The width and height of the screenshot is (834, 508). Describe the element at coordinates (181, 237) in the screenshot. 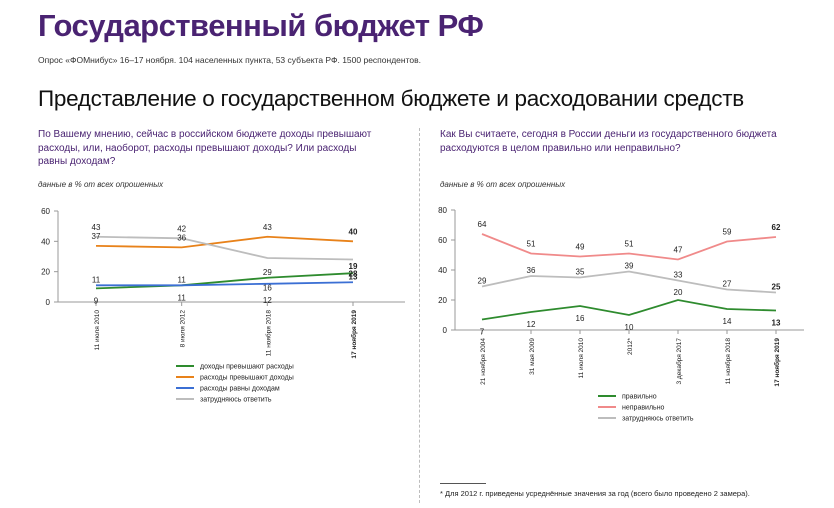

I see `chart0-data-label: 36` at that location.